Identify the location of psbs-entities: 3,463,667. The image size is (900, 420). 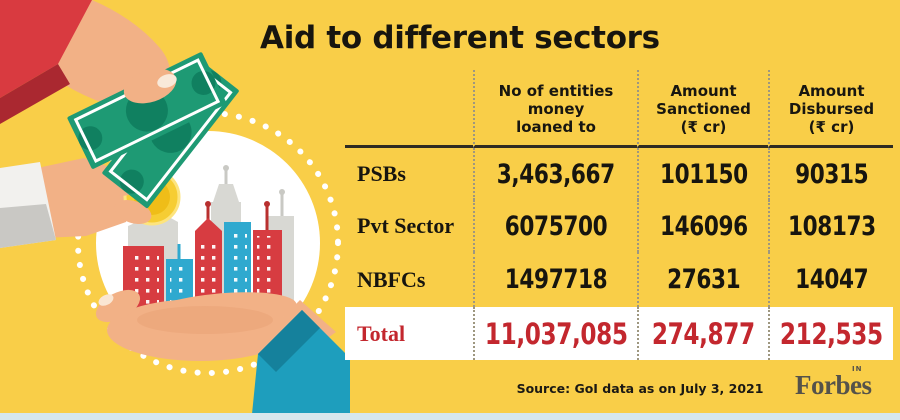
(555, 174).